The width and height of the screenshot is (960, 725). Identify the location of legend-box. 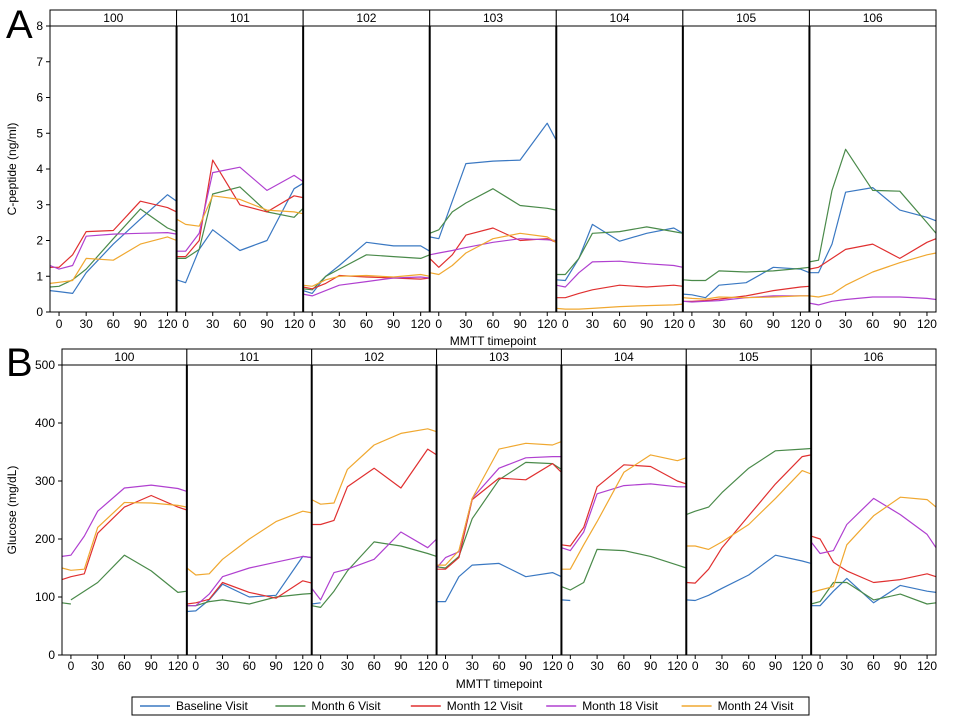
(470, 706).